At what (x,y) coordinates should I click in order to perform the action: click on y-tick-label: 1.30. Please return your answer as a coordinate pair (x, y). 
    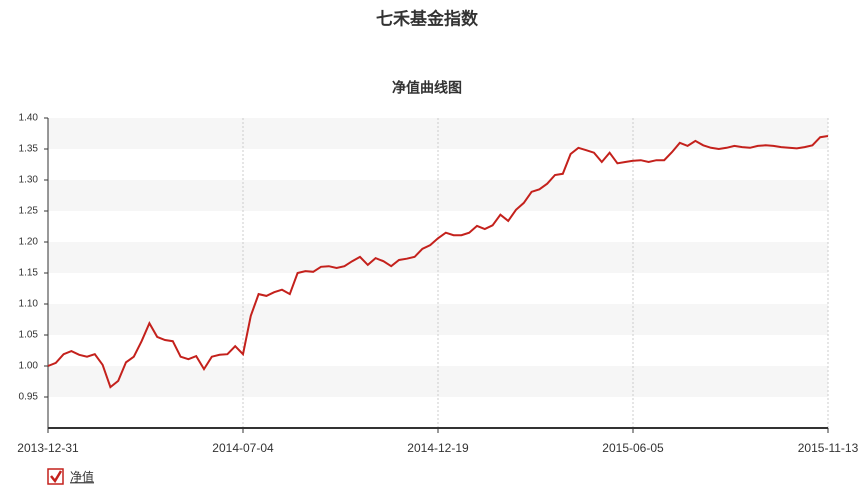
    Looking at the image, I should click on (29, 180).